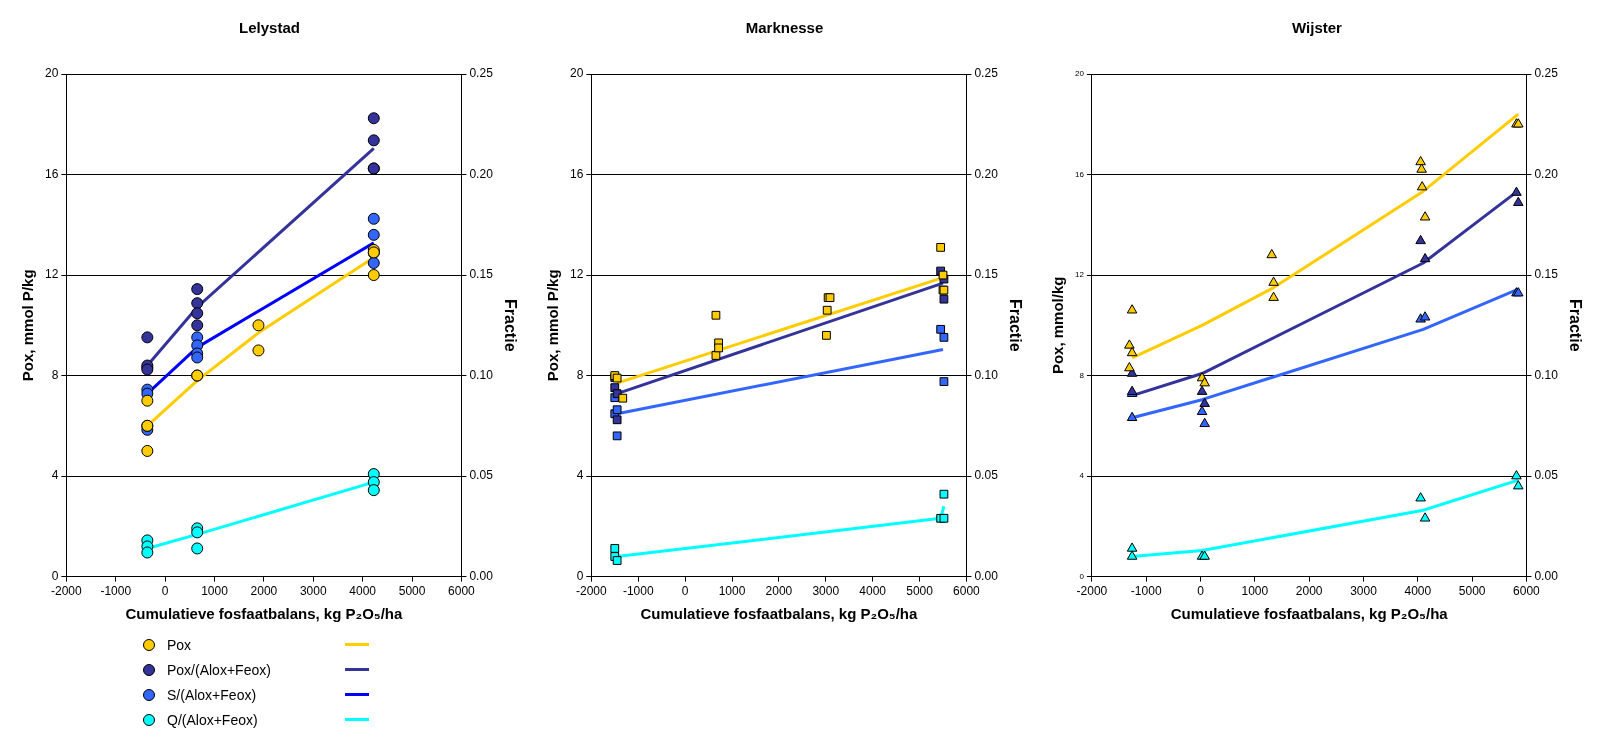 The height and width of the screenshot is (731, 1601). What do you see at coordinates (219, 669) in the screenshot?
I see `legend-label: Pox/(Alox+Feox)` at bounding box center [219, 669].